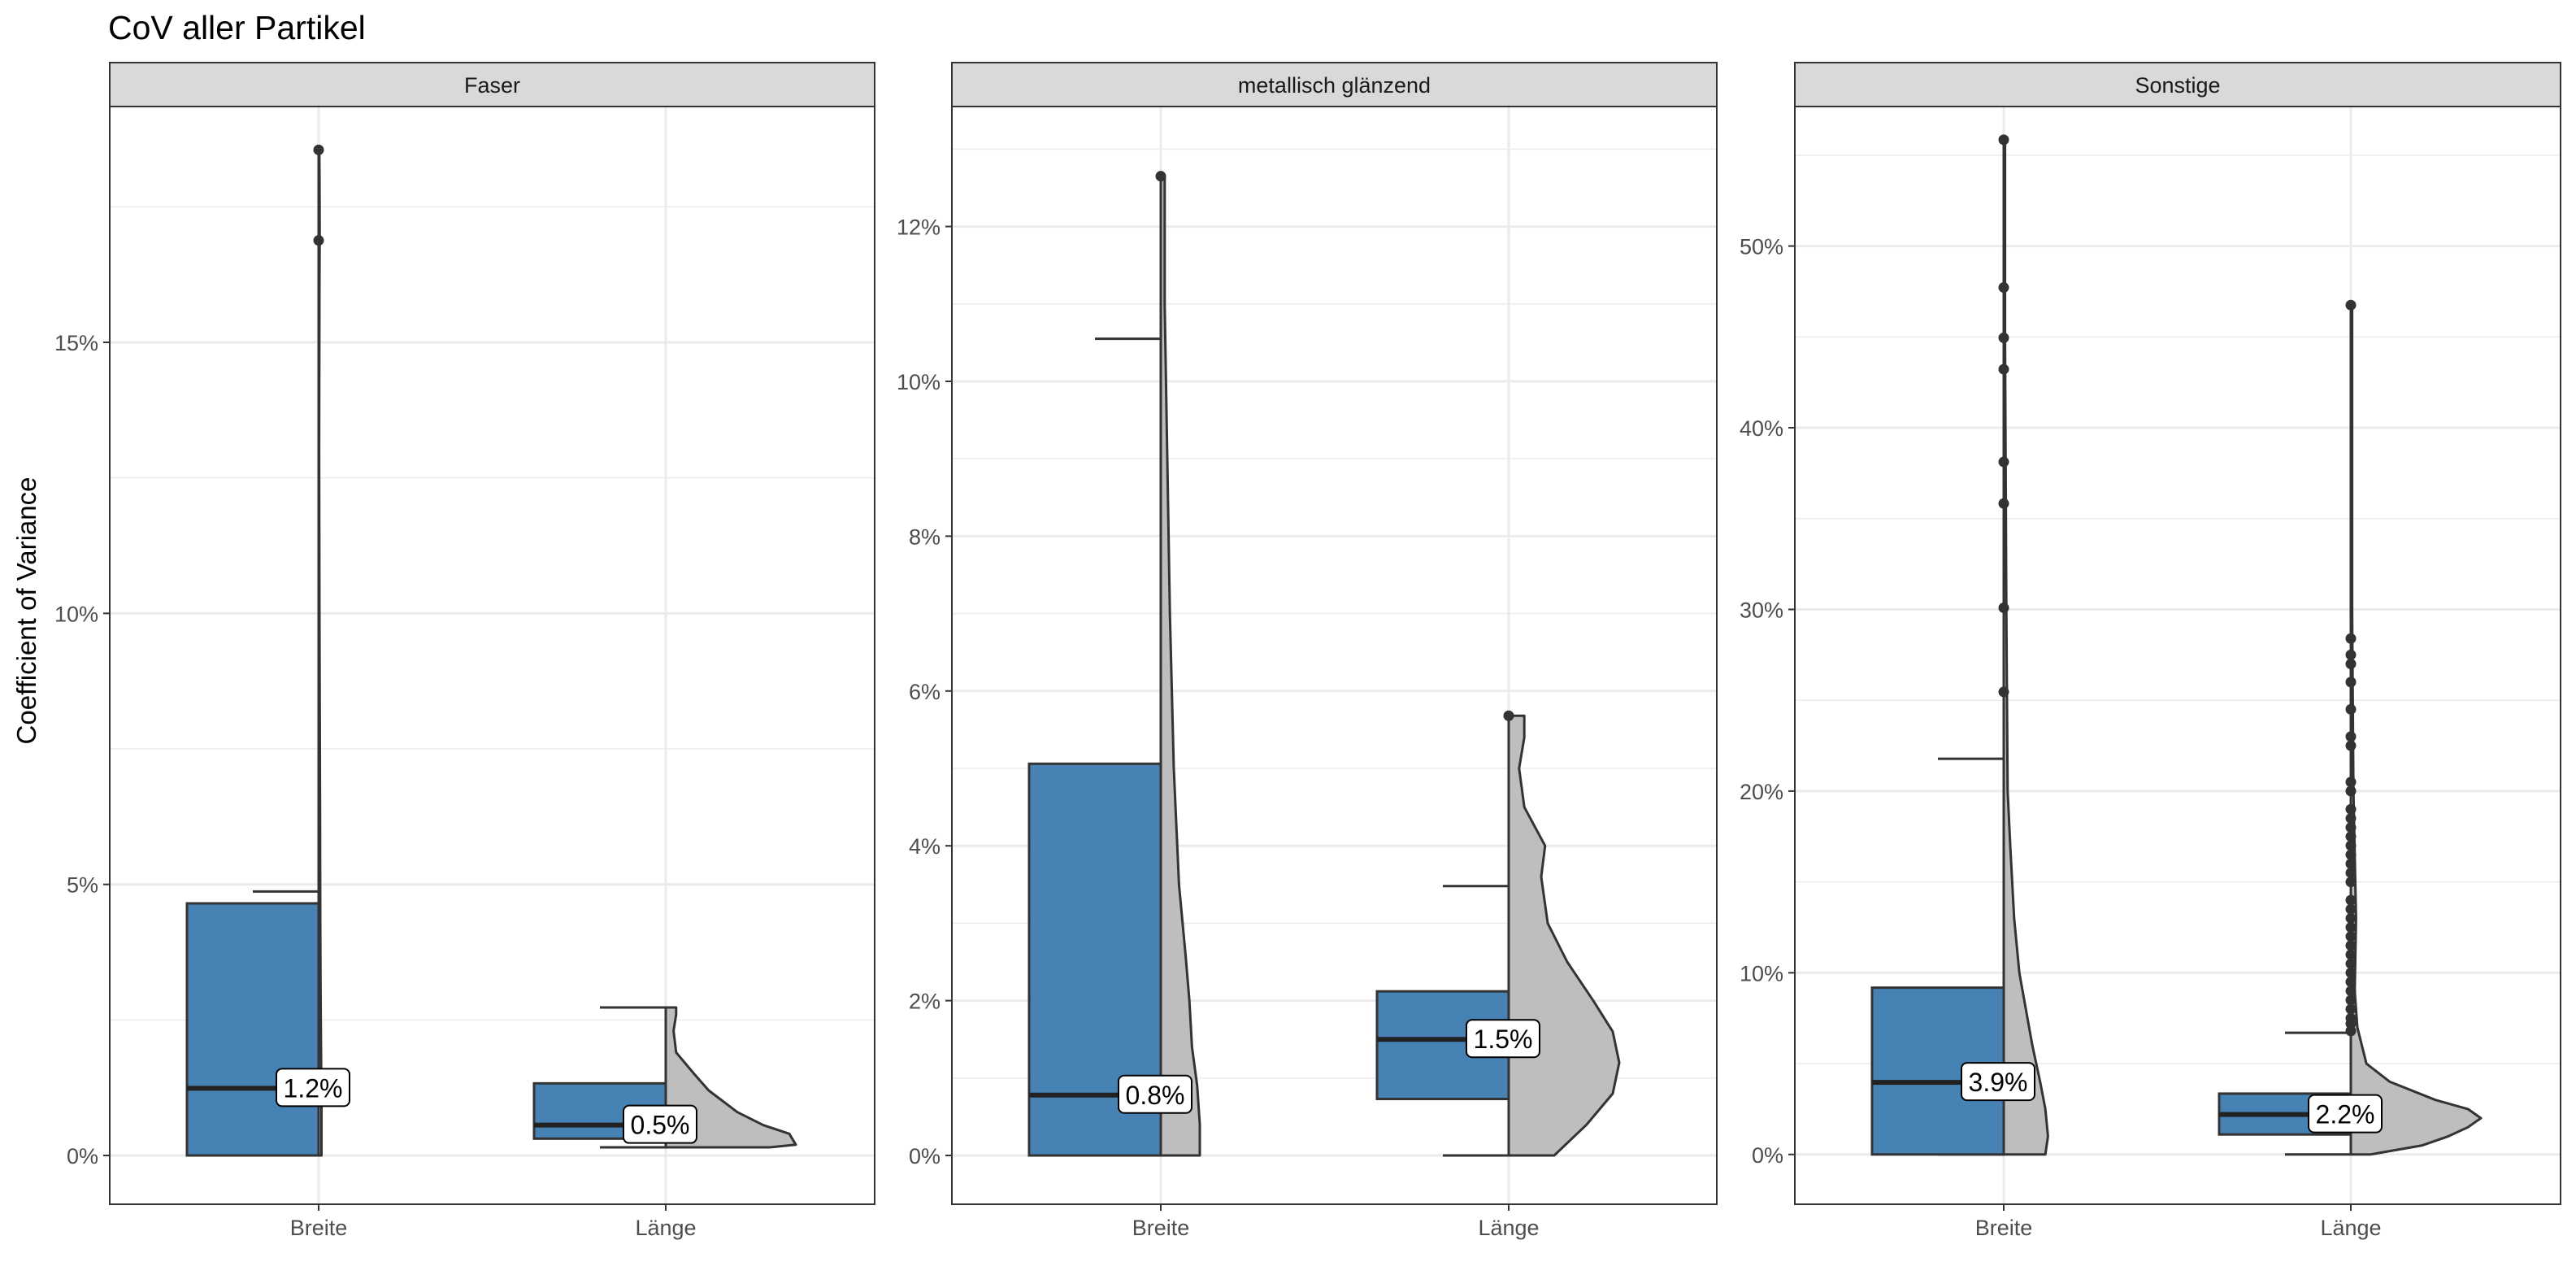 The image size is (2576, 1288). What do you see at coordinates (1155, 1095) in the screenshot?
I see `median-label: 0.8%` at bounding box center [1155, 1095].